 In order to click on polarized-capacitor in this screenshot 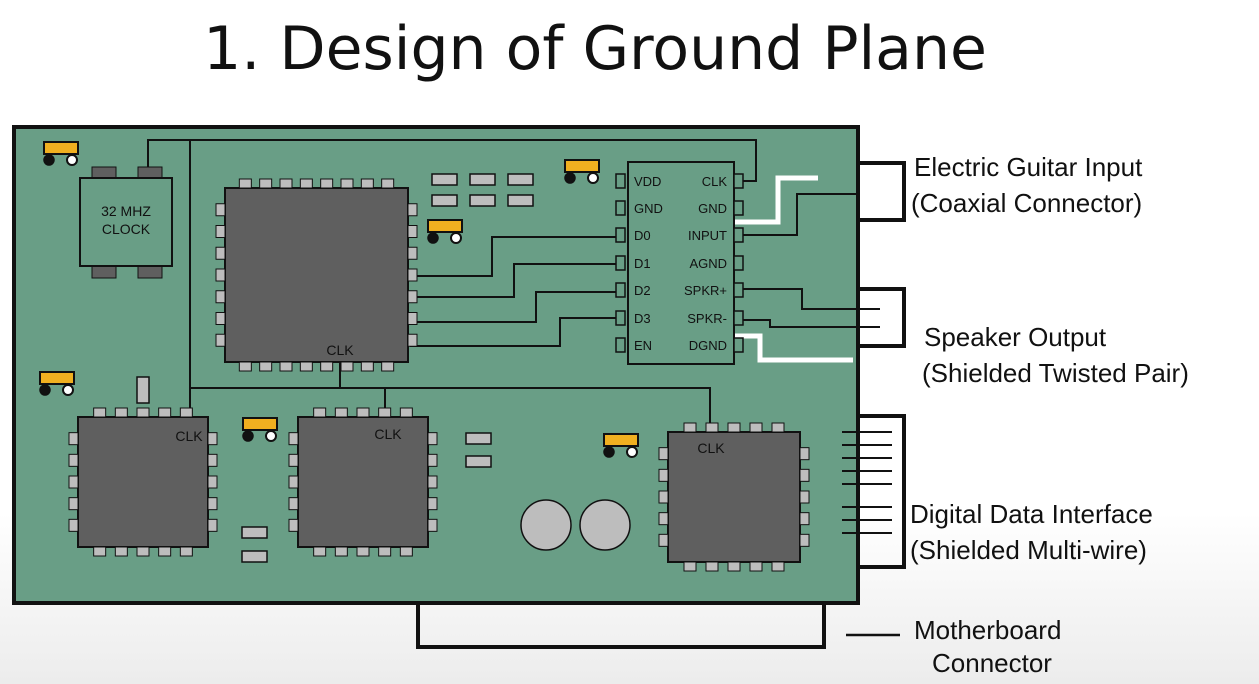, I will do `click(582, 171)`.